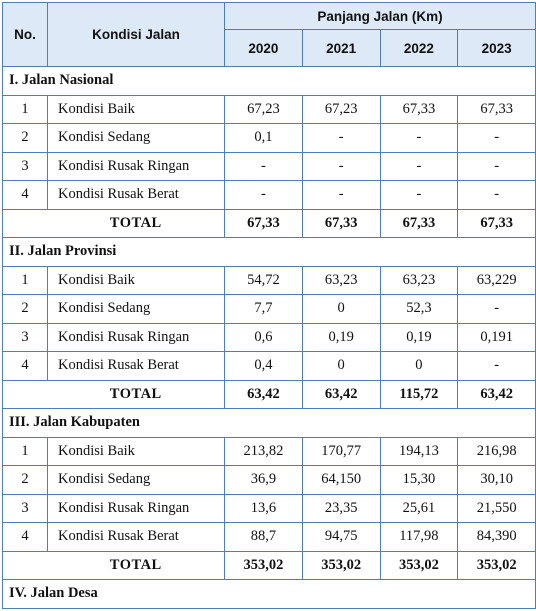  What do you see at coordinates (419, 480) in the screenshot?
I see `row-value-2022: 15,30` at bounding box center [419, 480].